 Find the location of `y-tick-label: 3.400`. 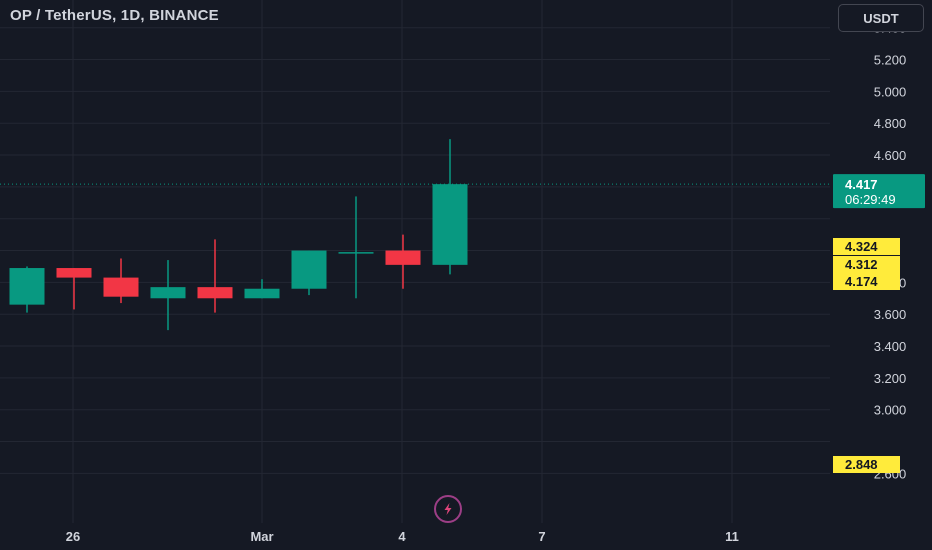

y-tick-label: 3.400 is located at coordinates (890, 346).